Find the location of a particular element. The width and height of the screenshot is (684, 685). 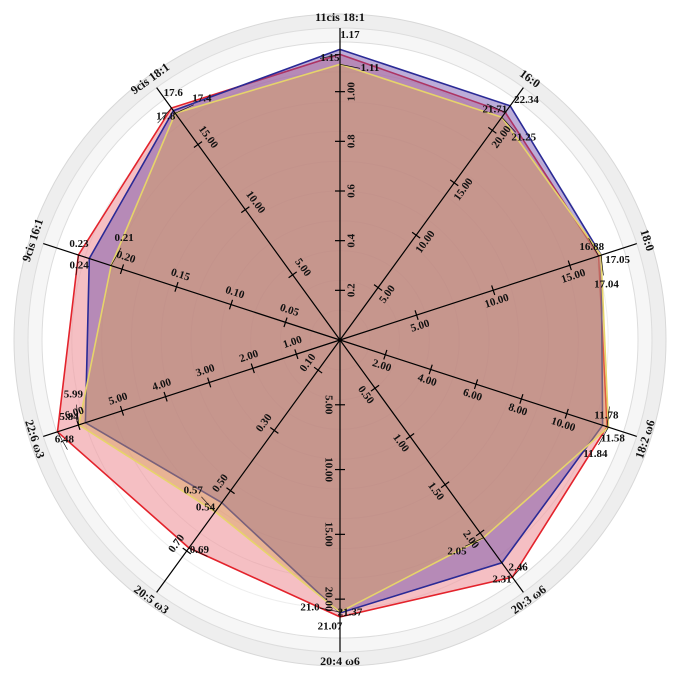

data-label: 0.69 is located at coordinates (200, 550).